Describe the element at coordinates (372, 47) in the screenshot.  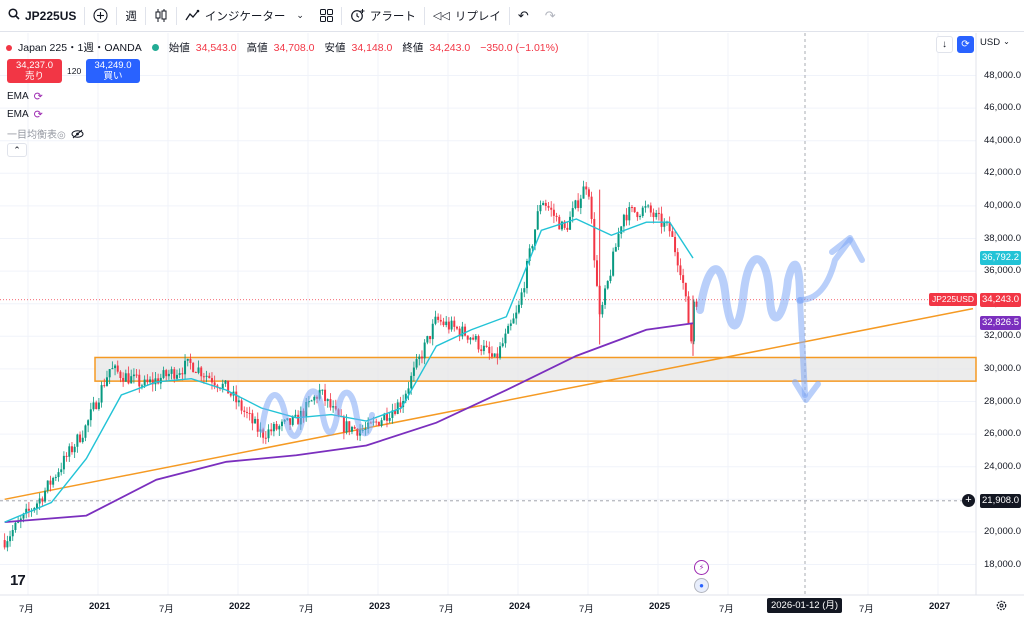
I see `low-value: 34,148.0` at that location.